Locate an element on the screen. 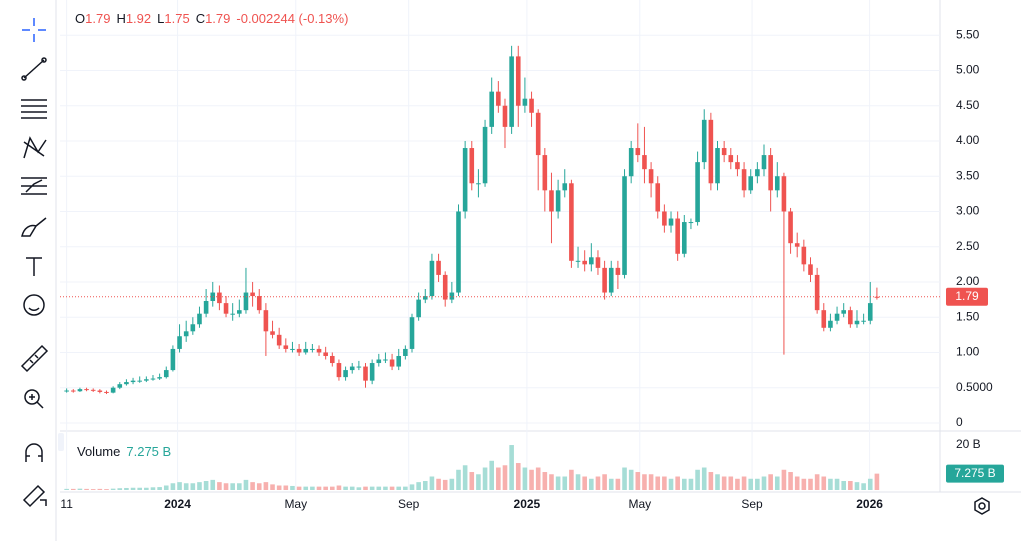 This screenshot has width=1021, height=541. magnet-tool is located at coordinates (34, 452).